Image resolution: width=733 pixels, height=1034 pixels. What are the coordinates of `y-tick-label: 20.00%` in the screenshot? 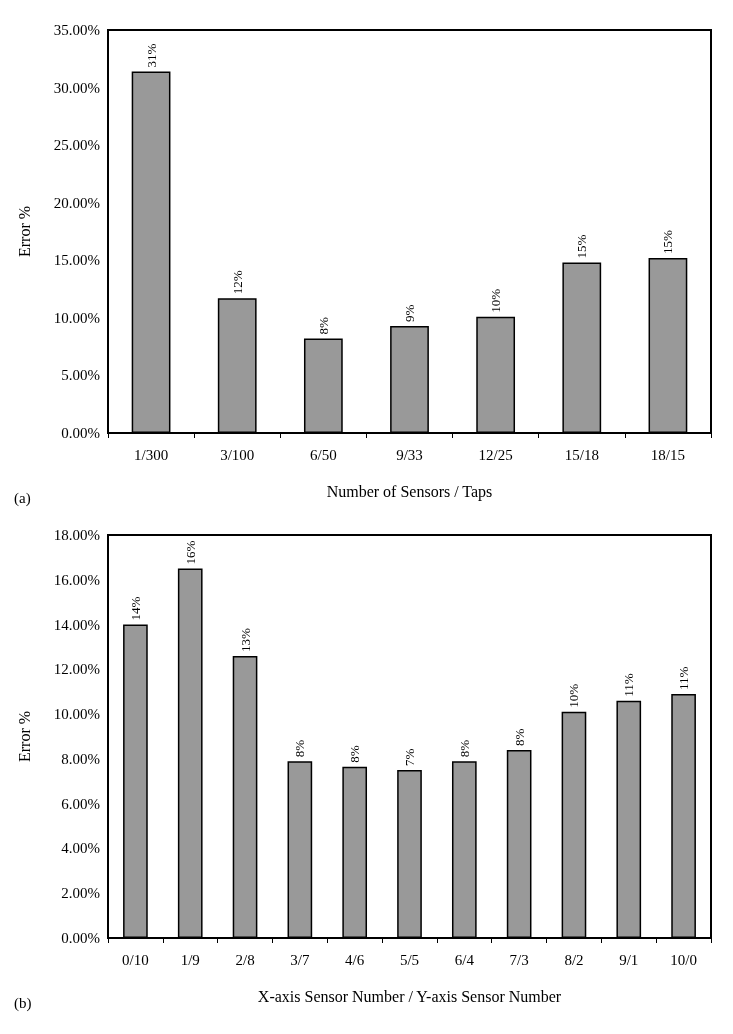 It's located at (76, 202).